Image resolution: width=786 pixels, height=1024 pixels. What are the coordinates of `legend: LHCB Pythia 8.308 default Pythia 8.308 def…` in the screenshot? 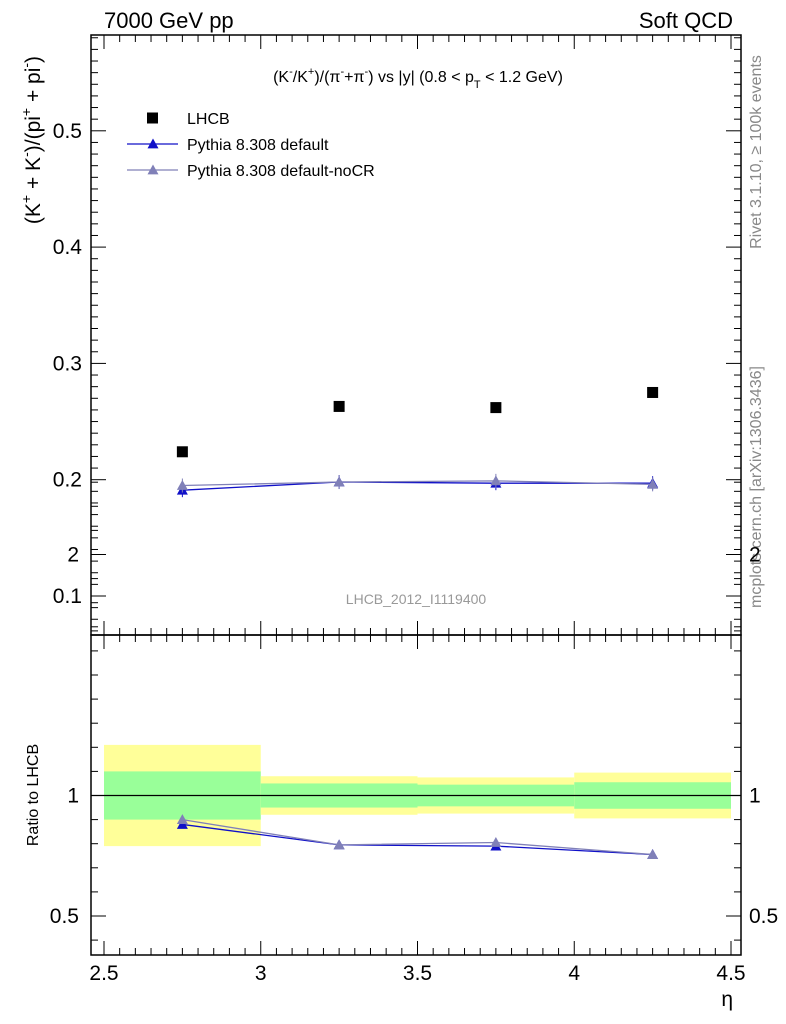 It's located at (251, 145).